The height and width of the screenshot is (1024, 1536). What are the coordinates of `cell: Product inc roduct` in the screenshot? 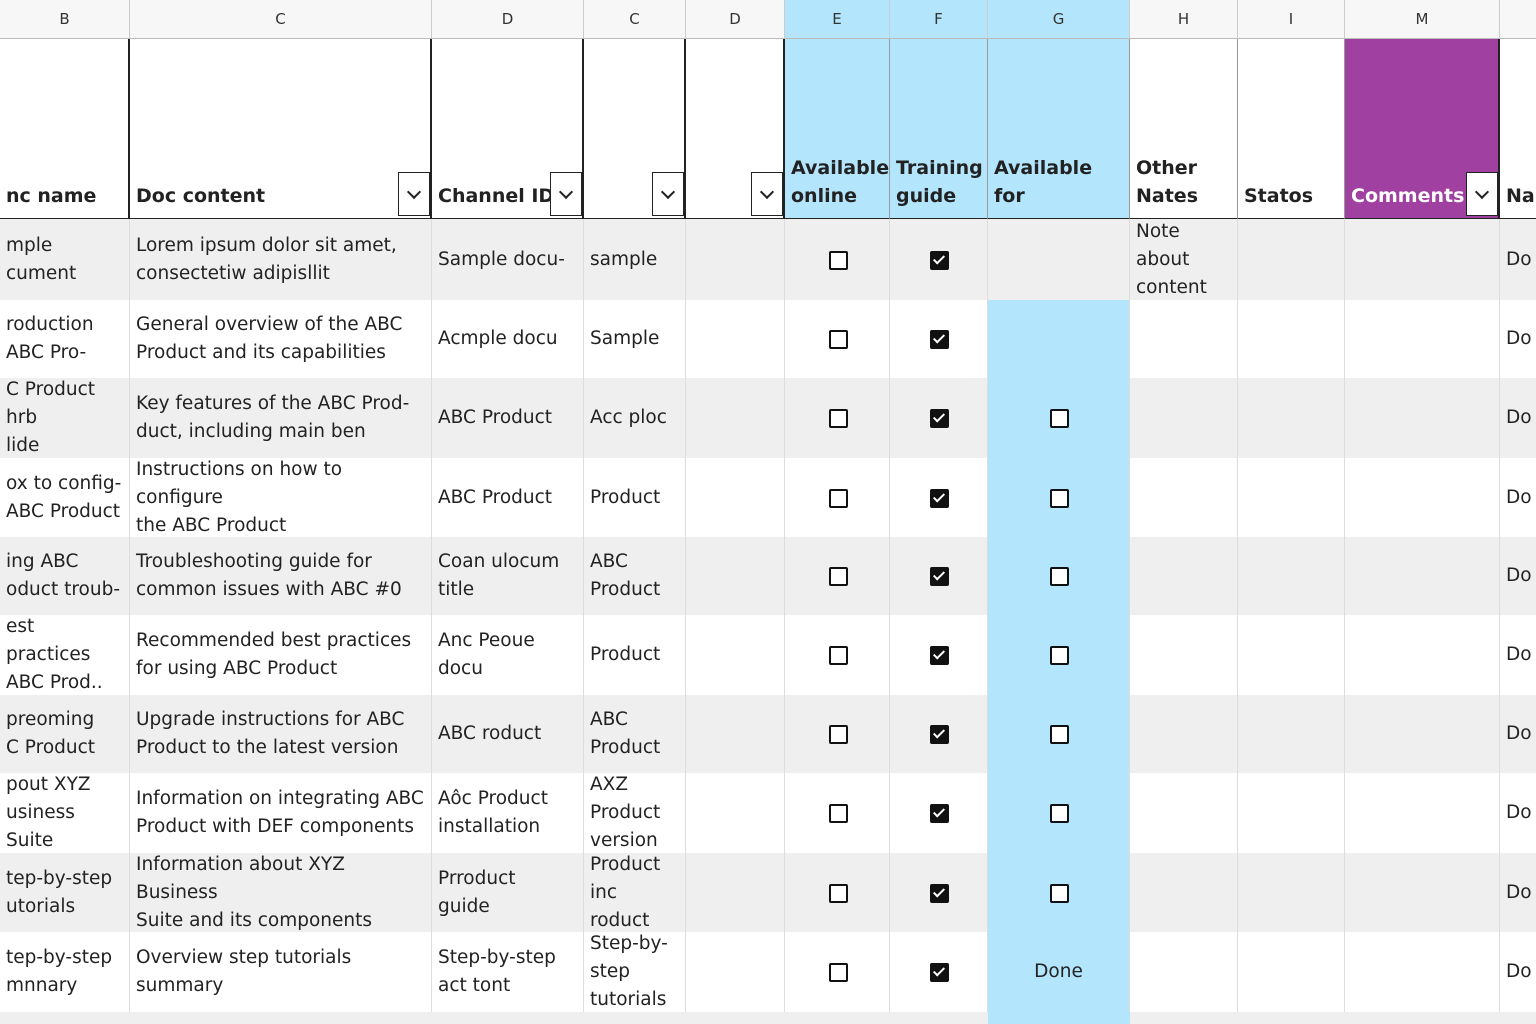 It's located at (635, 892).